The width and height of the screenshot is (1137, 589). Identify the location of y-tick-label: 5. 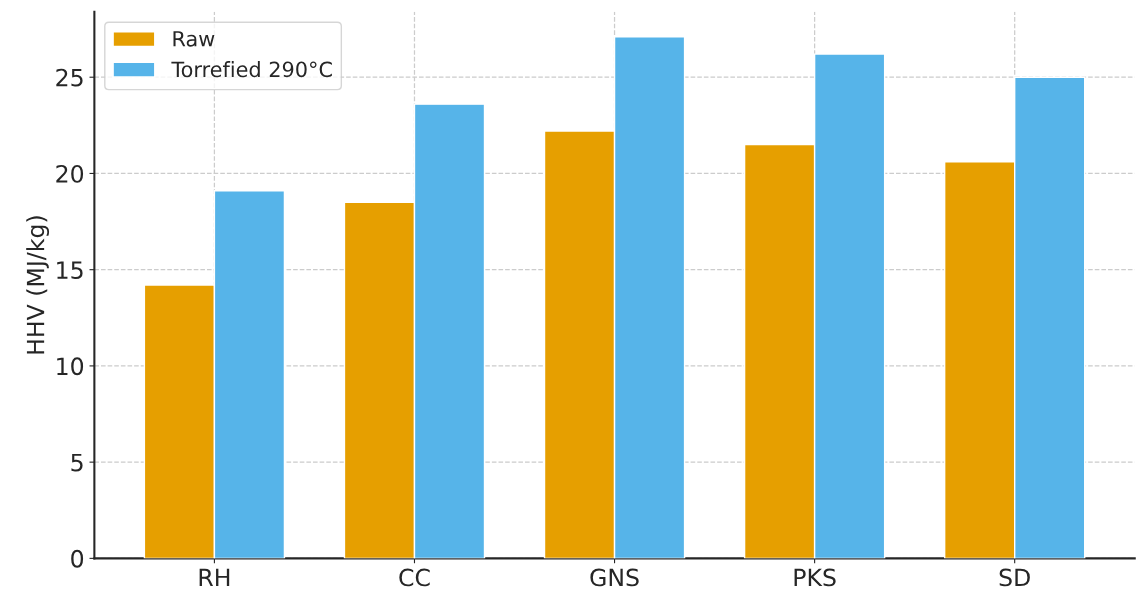
(77, 462).